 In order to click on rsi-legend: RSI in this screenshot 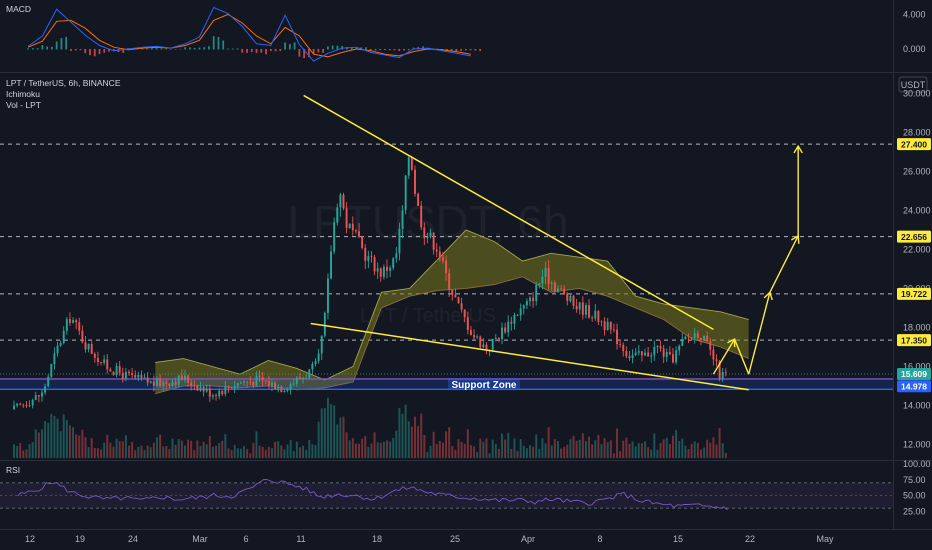, I will do `click(13, 470)`.